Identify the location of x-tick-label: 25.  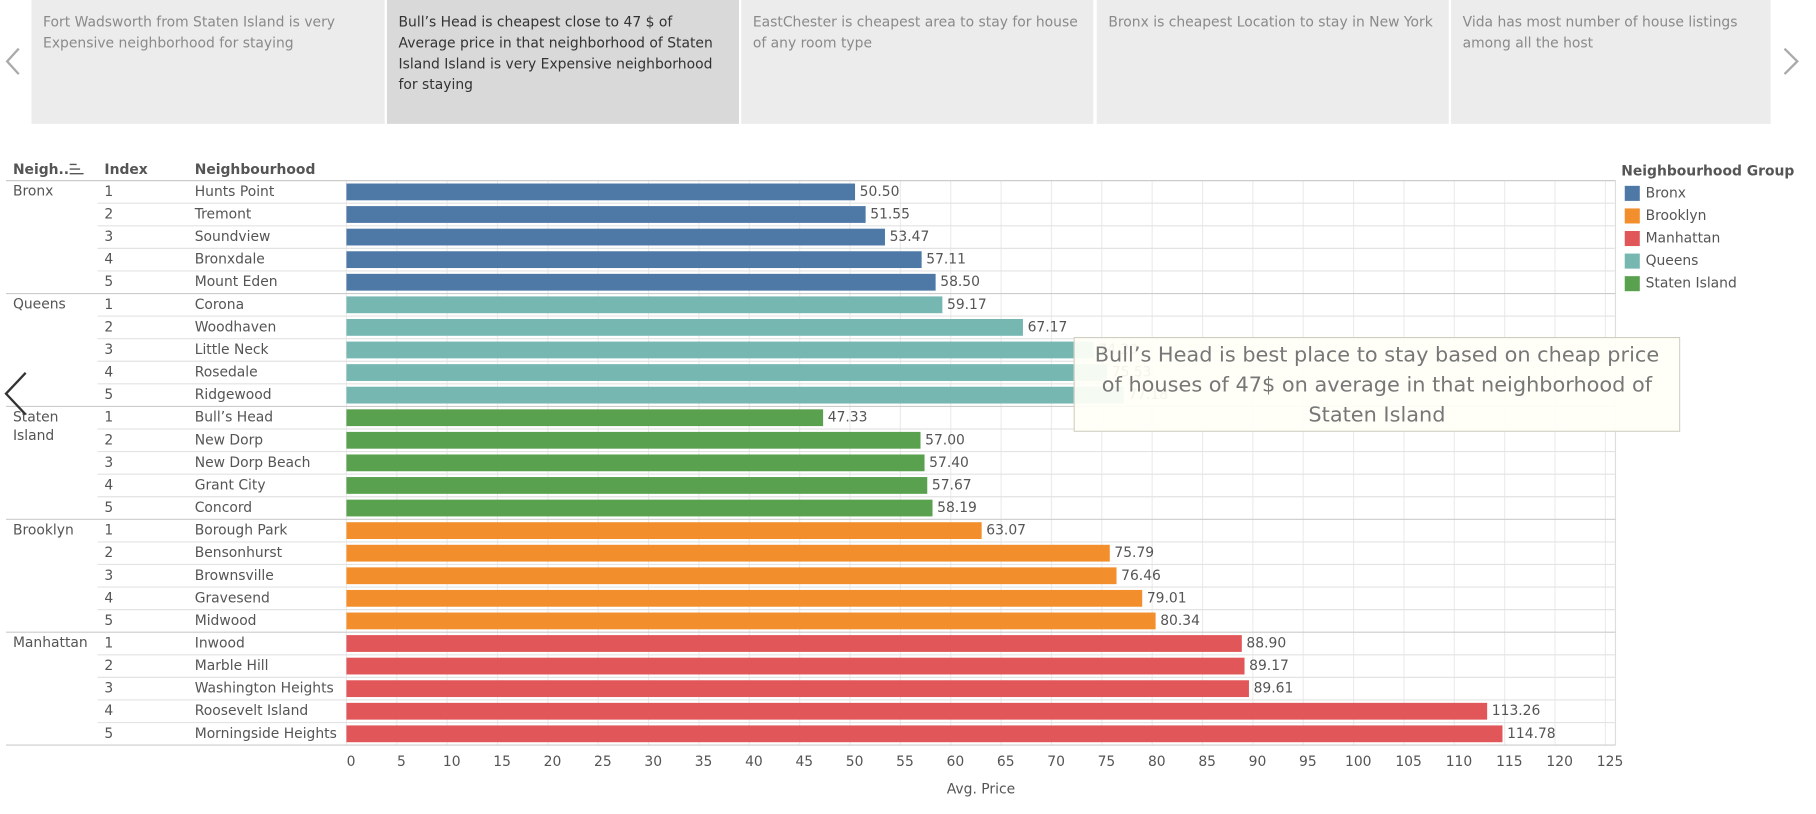
(603, 762).